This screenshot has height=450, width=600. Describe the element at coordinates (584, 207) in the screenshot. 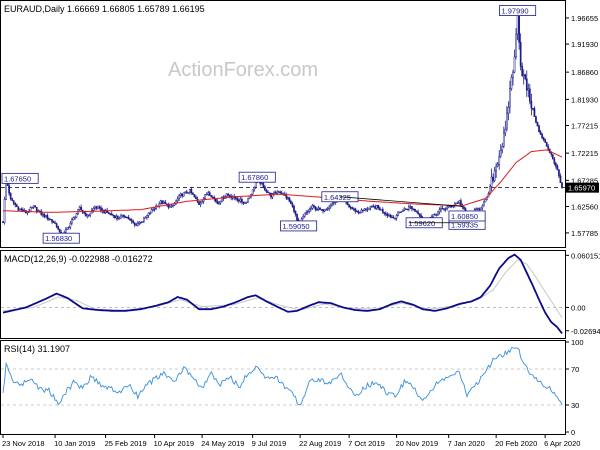

I see `price-tick-label: 1.62560` at that location.